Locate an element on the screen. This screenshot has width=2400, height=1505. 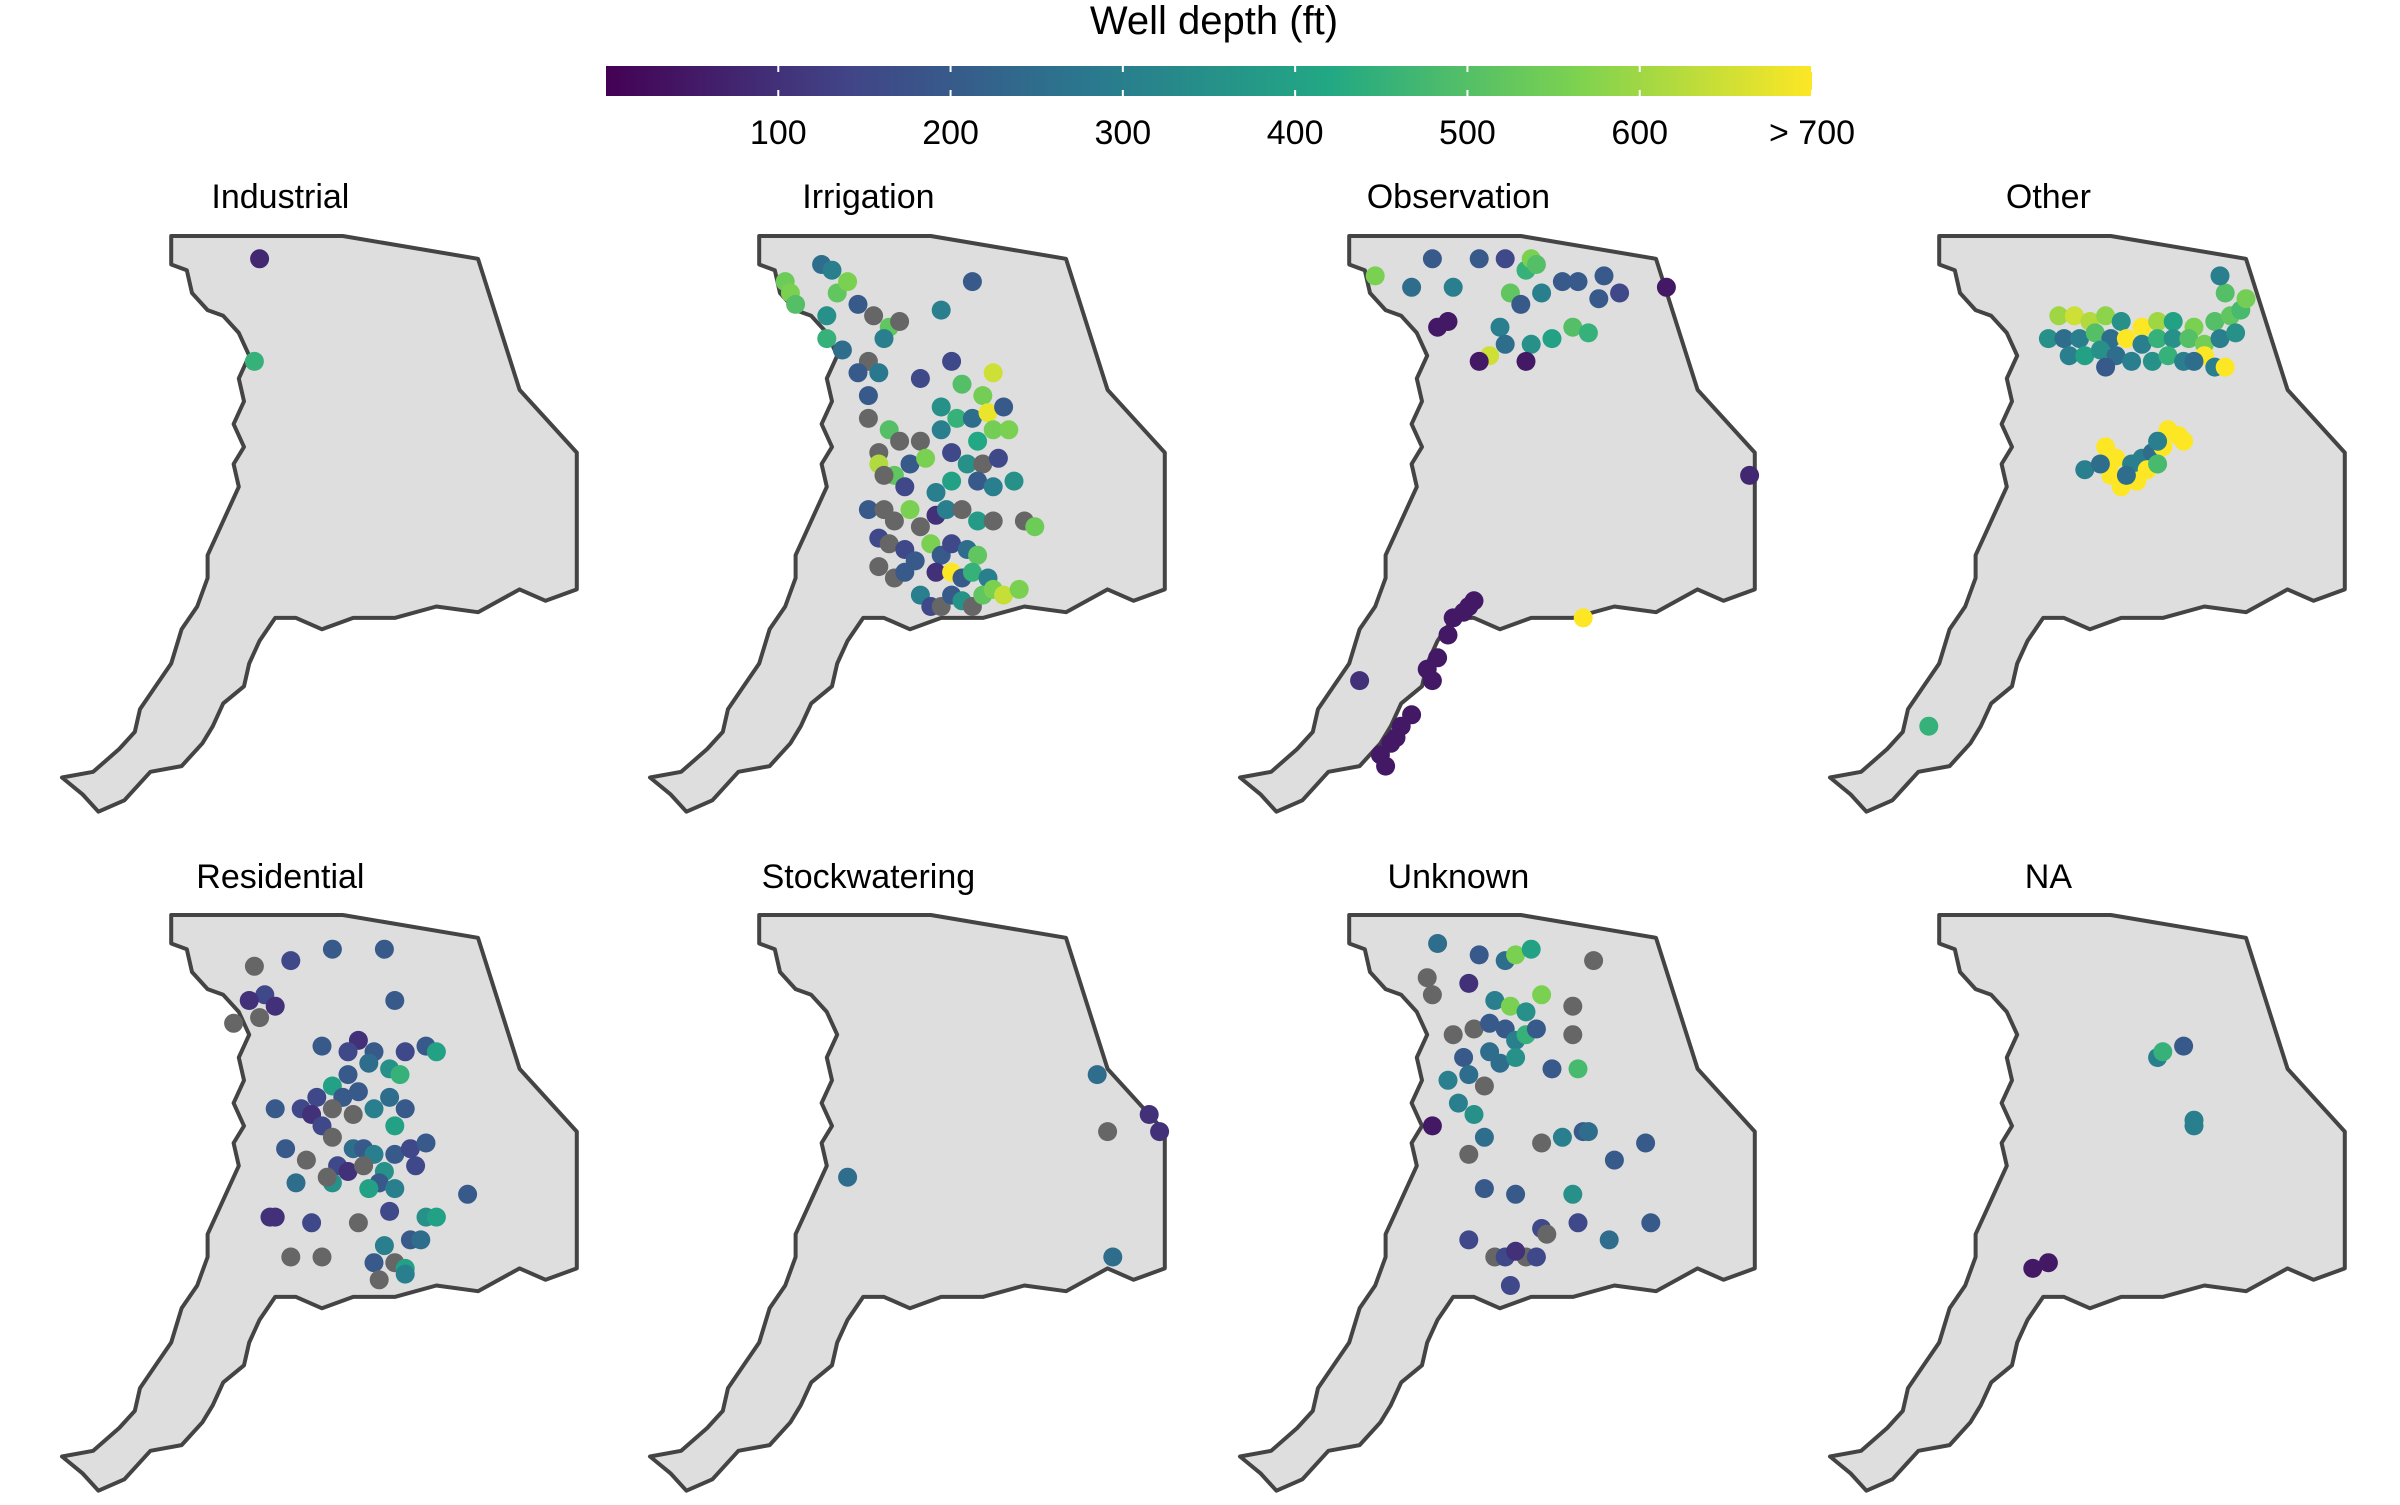
facet-unknown: Unknown is located at coordinates (1497, 1175).